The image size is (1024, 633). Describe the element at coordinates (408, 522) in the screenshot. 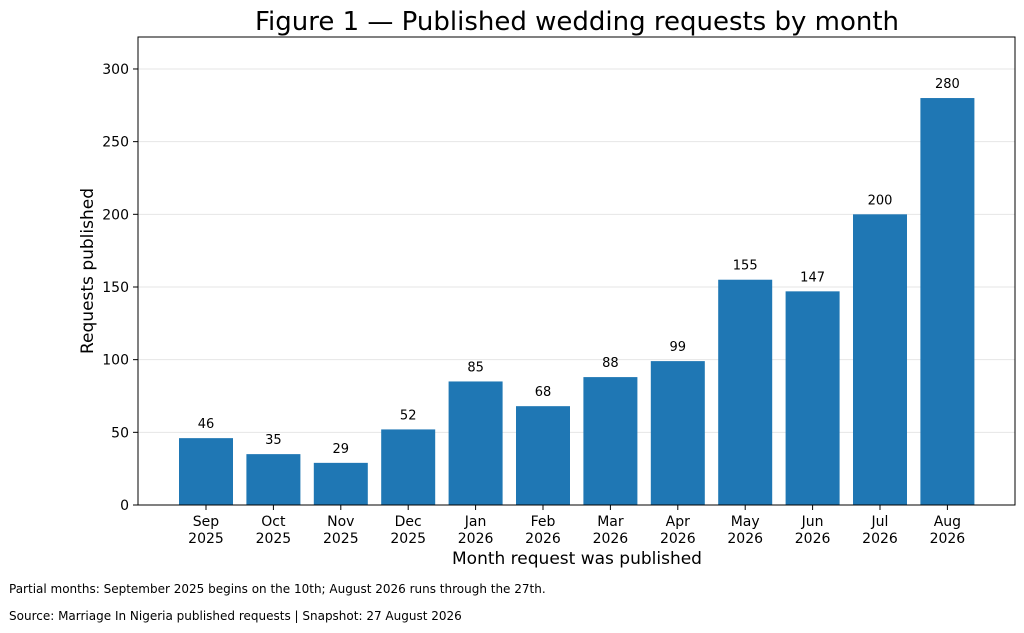

I see `x-tick-label-month: Dec` at that location.